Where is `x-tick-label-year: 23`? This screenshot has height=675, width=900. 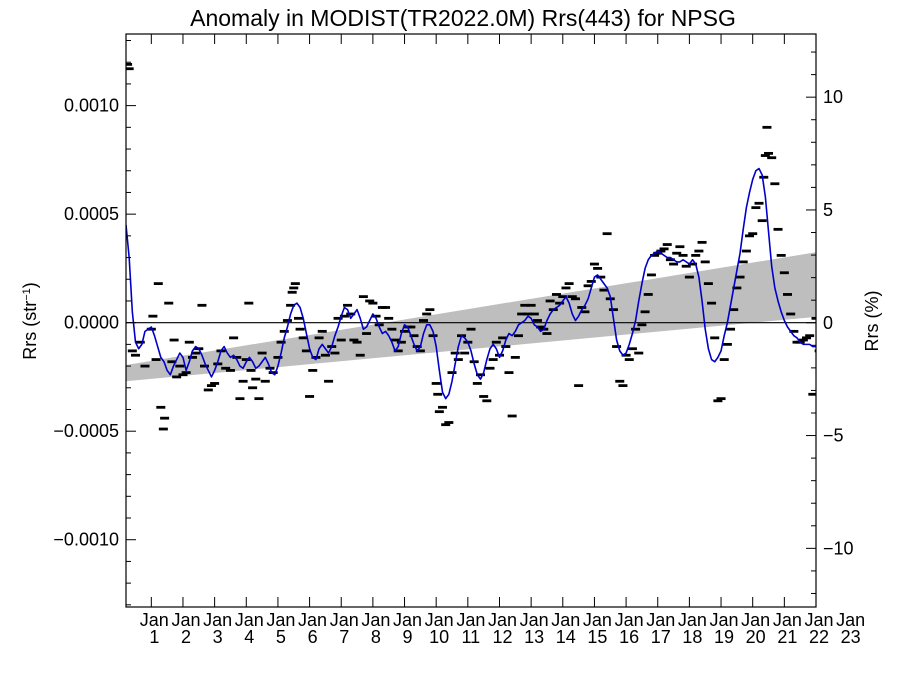
x-tick-label-year: 23 is located at coordinates (851, 637).